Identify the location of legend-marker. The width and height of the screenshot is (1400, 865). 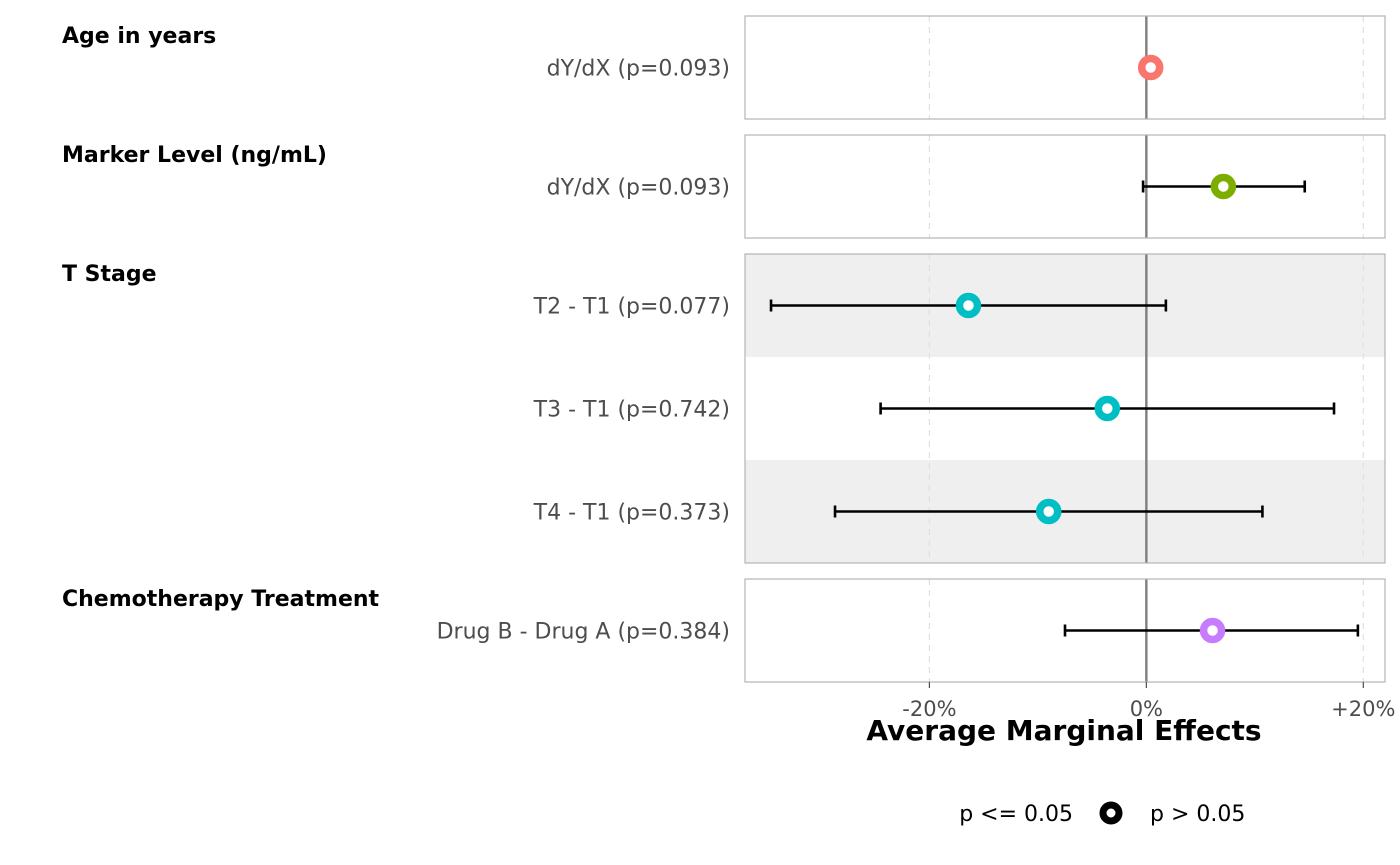
(1111, 813).